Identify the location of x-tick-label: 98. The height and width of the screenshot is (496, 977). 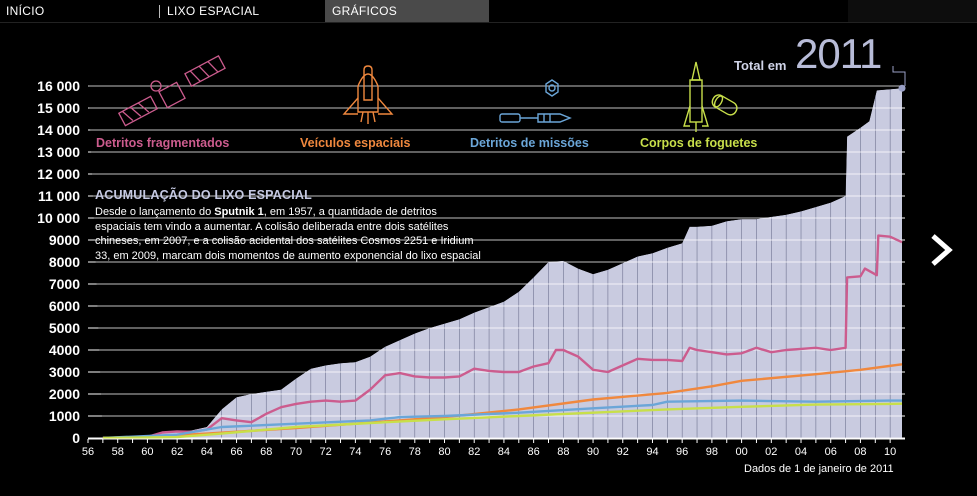
(712, 452).